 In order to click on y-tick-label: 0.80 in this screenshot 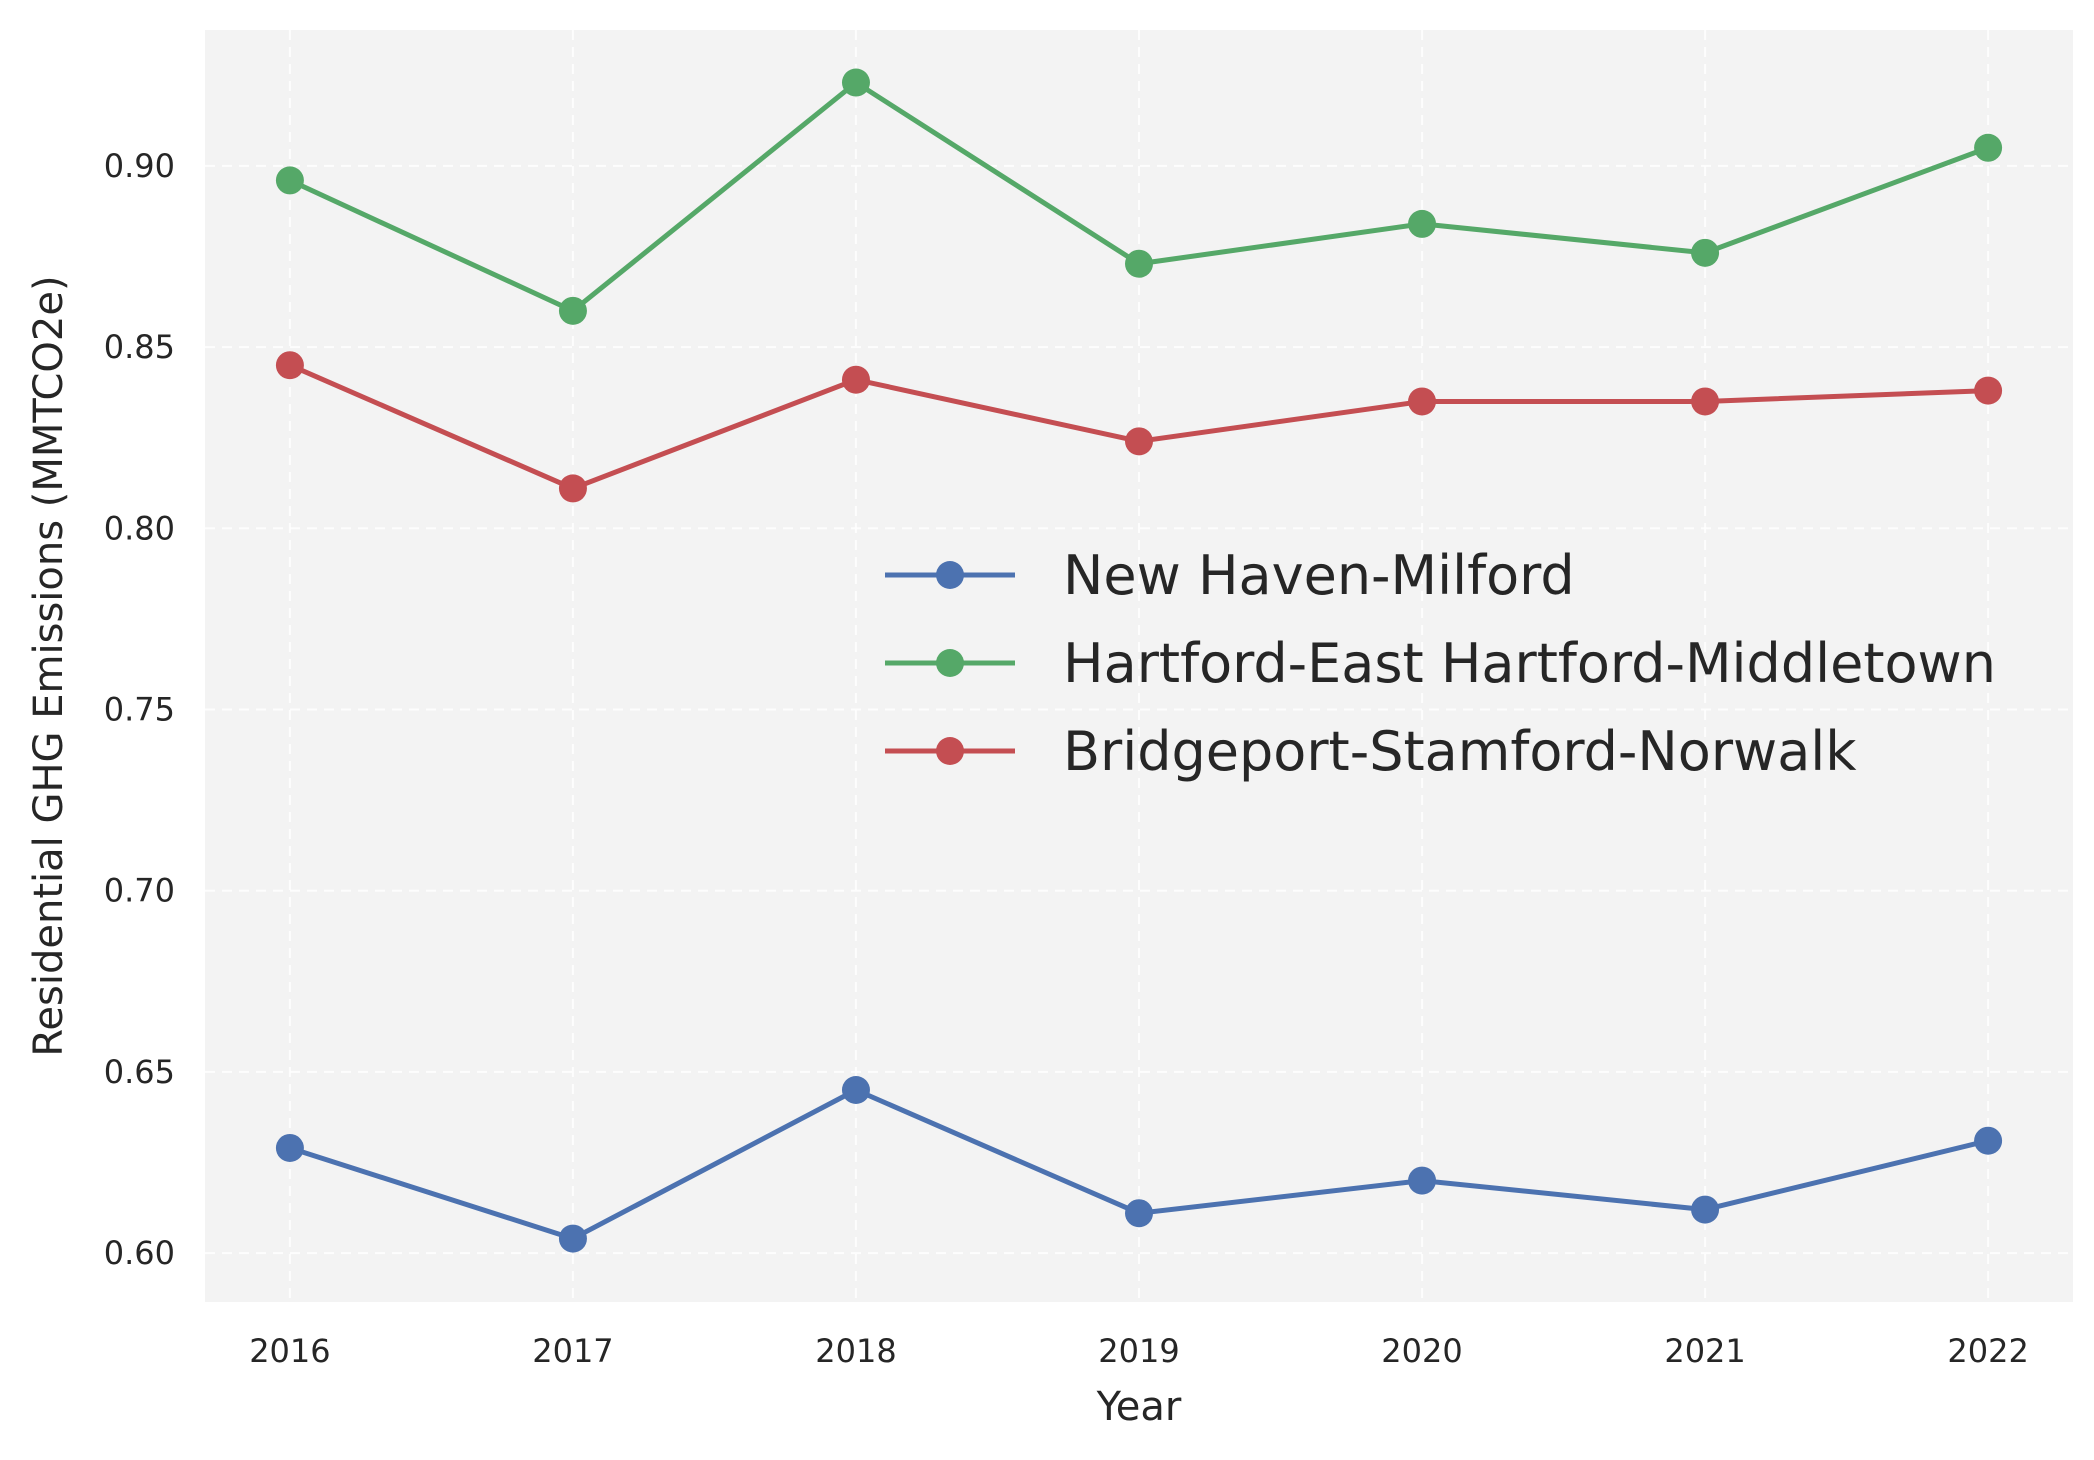, I will do `click(139, 528)`.